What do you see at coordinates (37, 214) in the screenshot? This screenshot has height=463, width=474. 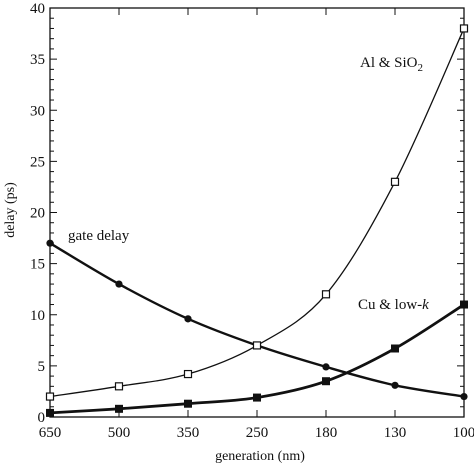 I see `y-tick-label: 20` at bounding box center [37, 214].